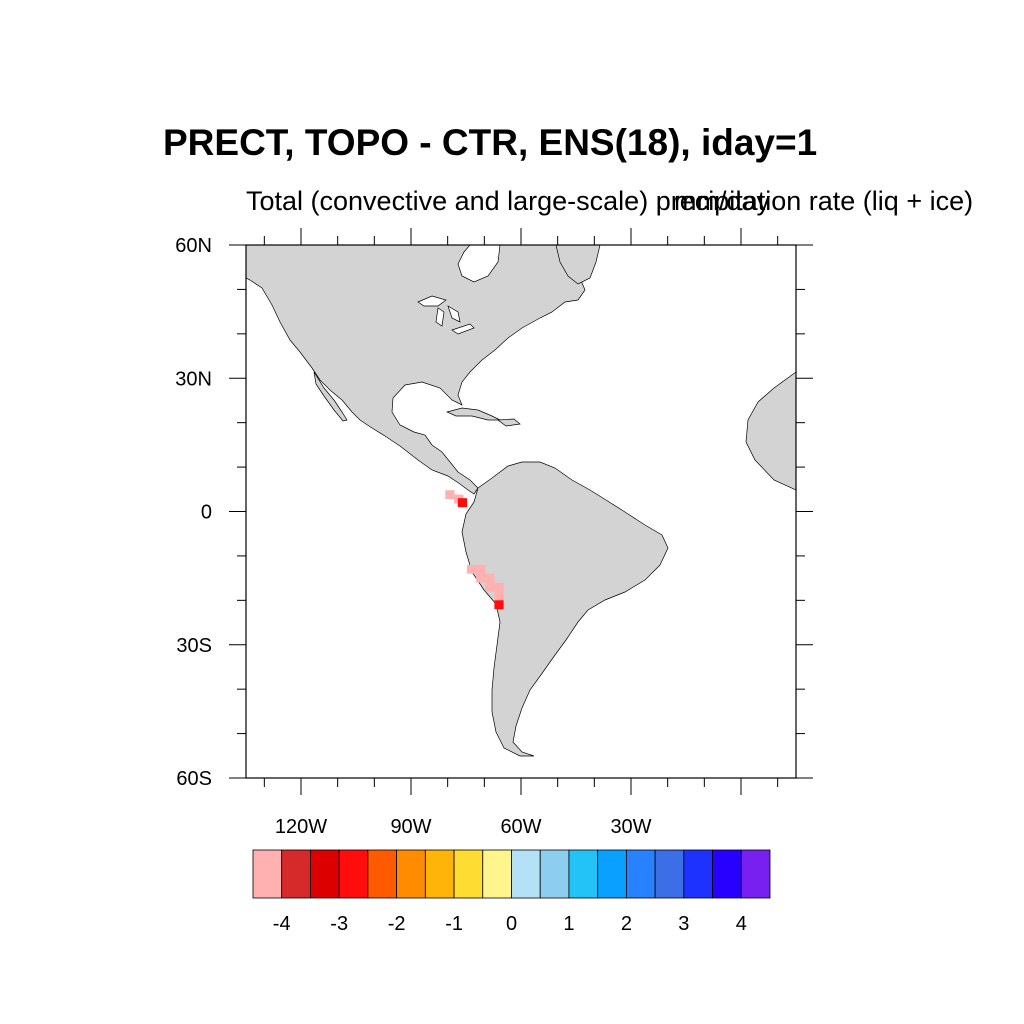 This screenshot has width=1024, height=1024. Describe the element at coordinates (206, 513) in the screenshot. I see `lat-label-2: 0` at that location.